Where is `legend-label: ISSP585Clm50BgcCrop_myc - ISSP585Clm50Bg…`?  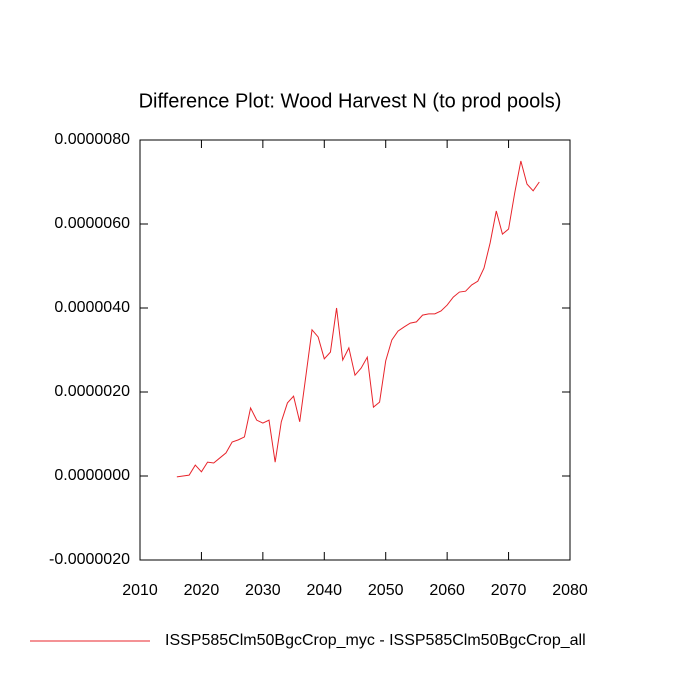
legend-label: ISSP585Clm50BgcCrop_myc - ISSP585Clm50Bg… is located at coordinates (375, 640).